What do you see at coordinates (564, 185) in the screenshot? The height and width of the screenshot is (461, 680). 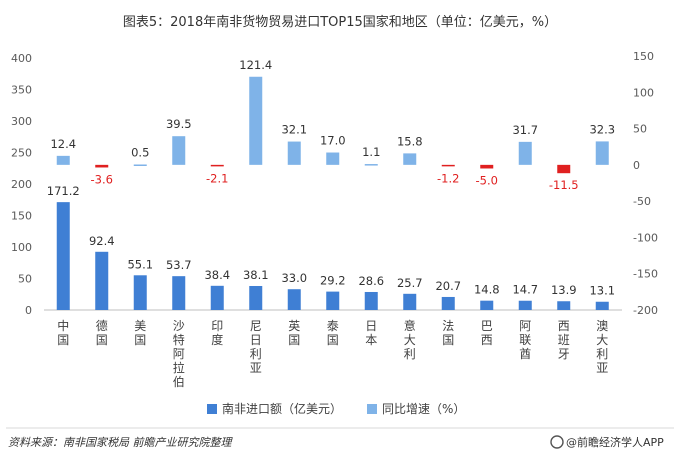 I see `growth-value-label: -11.5` at bounding box center [564, 185].